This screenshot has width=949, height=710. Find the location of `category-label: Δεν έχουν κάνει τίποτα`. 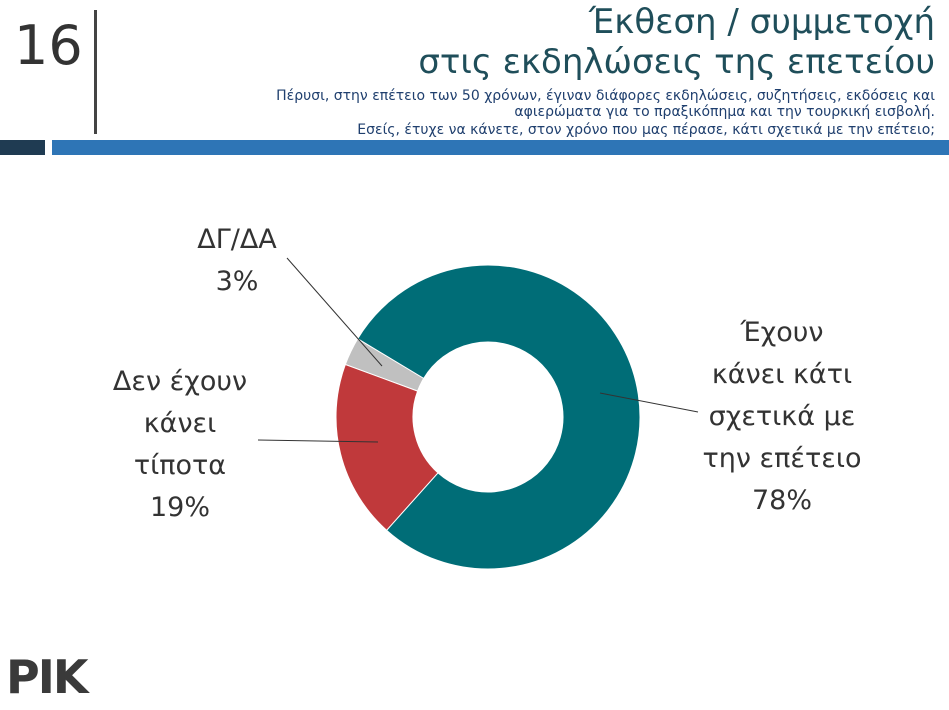

category-label: Δεν έχουν κάνει τίποτα is located at coordinates (180, 423).